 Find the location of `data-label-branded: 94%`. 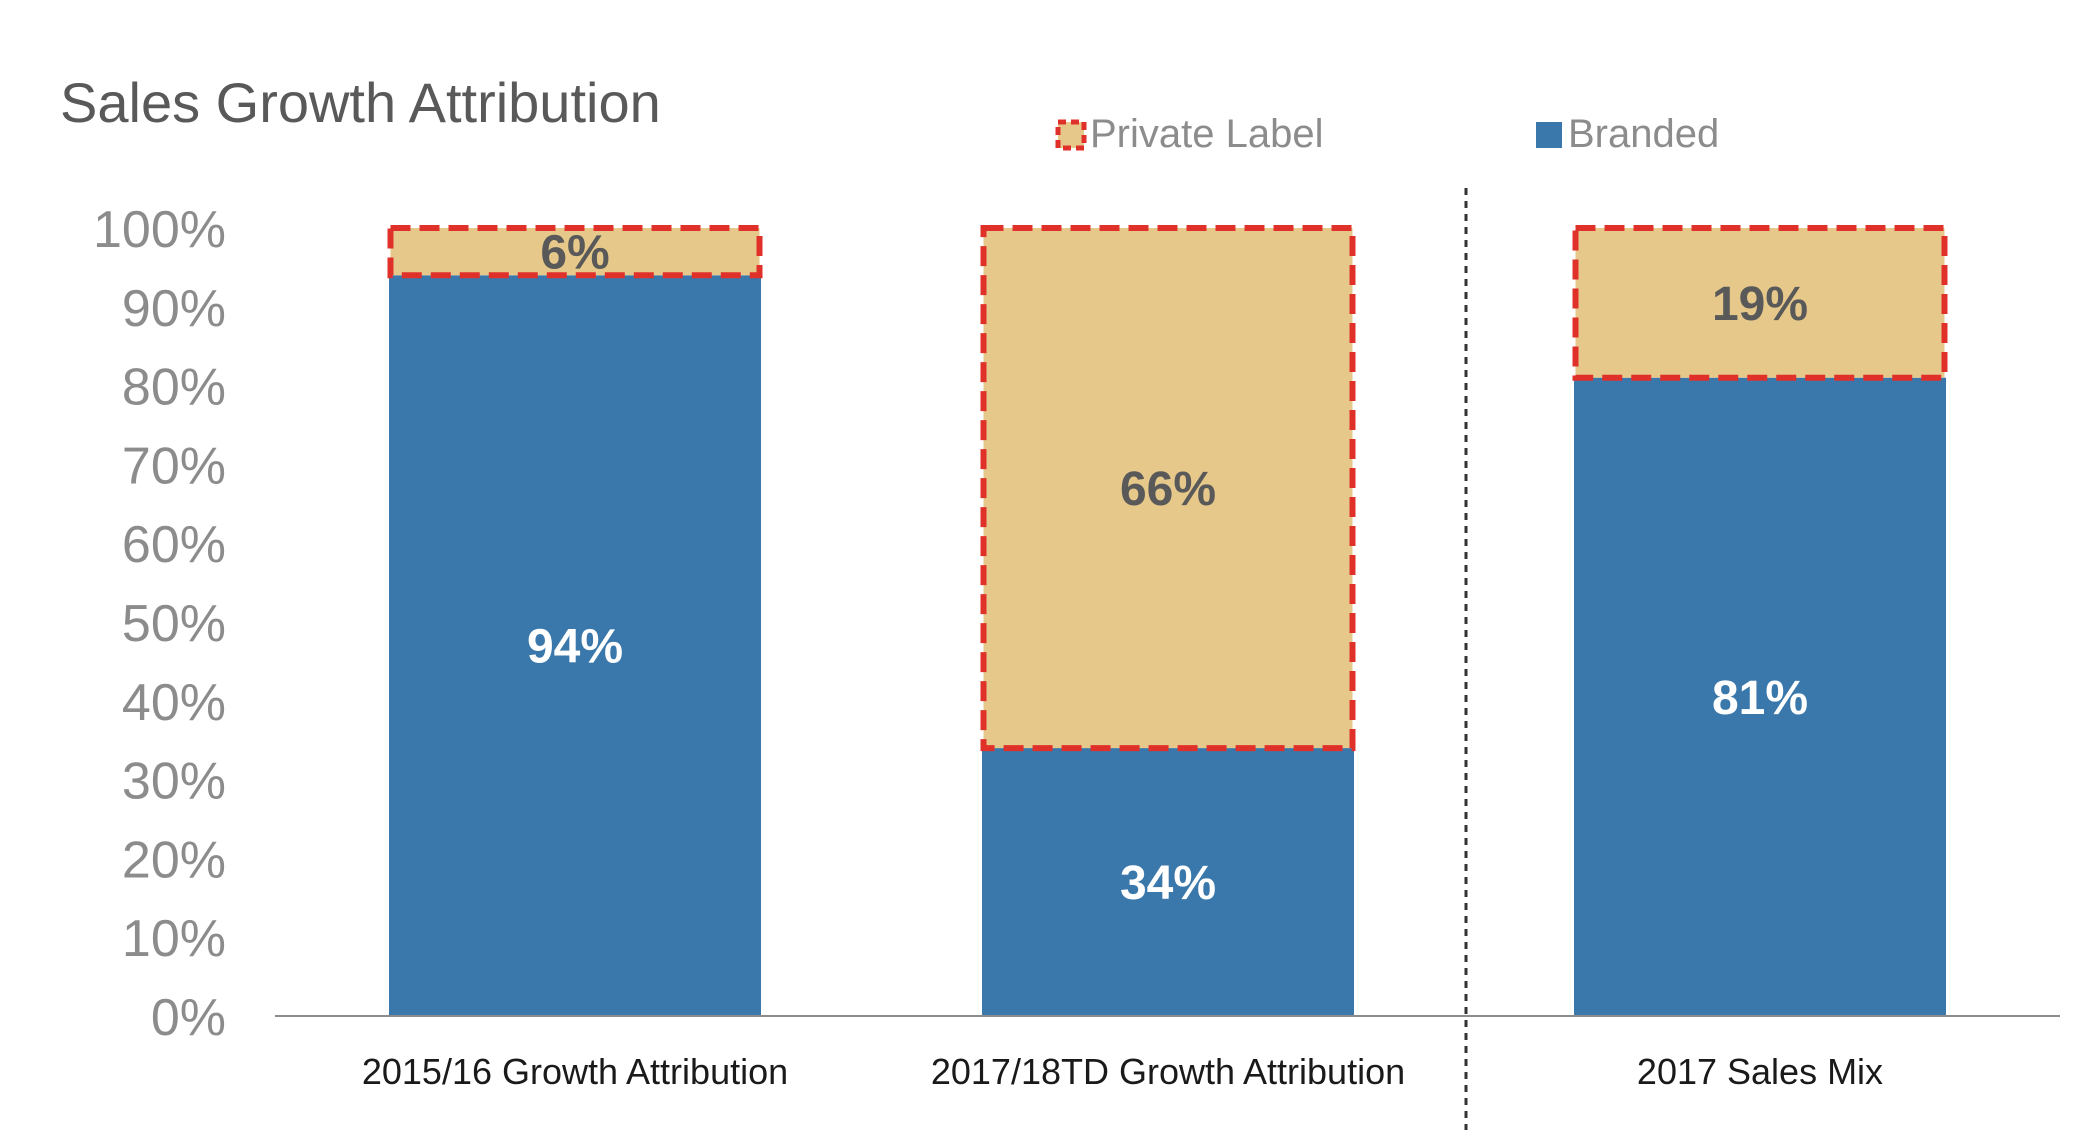

data-label-branded: 94% is located at coordinates (575, 647).